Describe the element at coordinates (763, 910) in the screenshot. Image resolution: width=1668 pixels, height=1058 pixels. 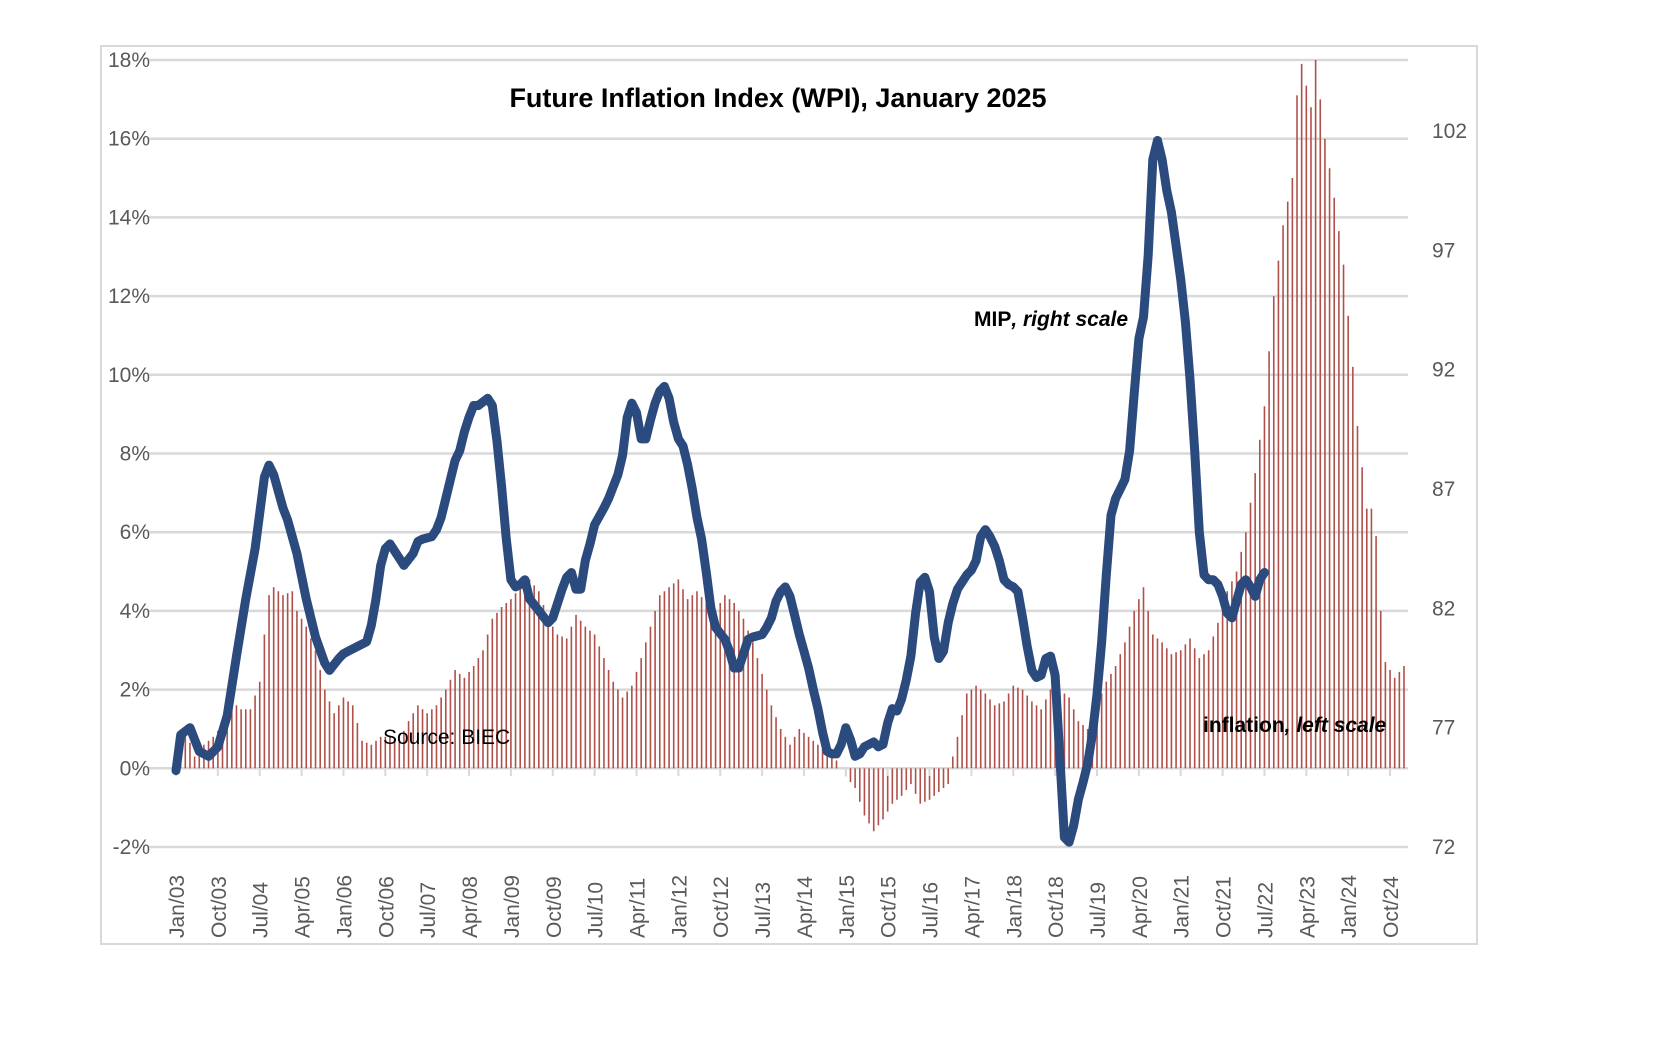
I see `x-tick-label: Jul/13` at that location.